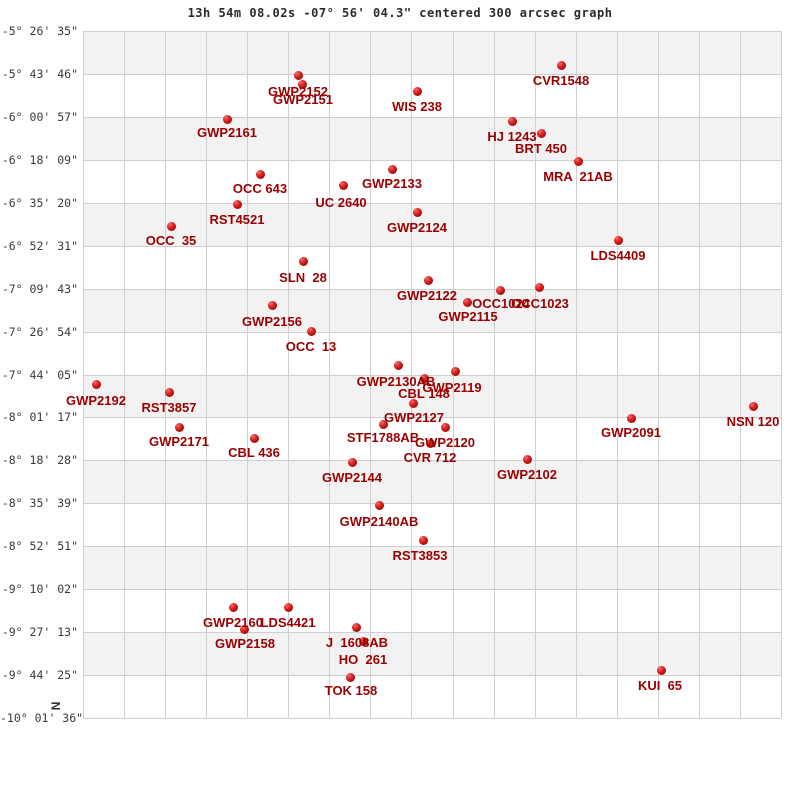 The image size is (800, 800). What do you see at coordinates (171, 240) in the screenshot?
I see `star-label: OCC 35` at bounding box center [171, 240].